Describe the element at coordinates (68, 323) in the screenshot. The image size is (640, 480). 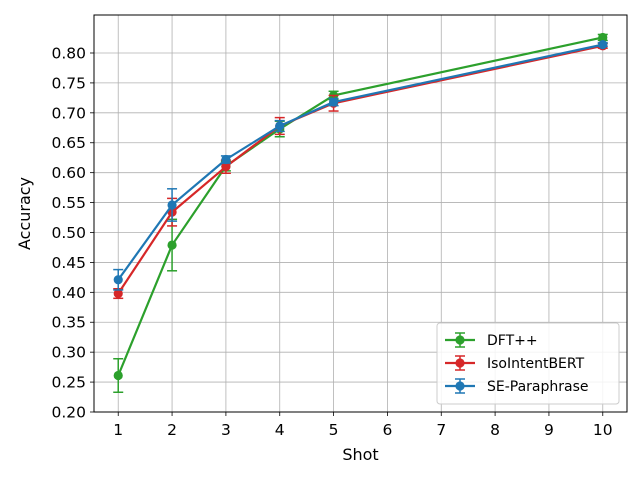
I see `y-tick-label: 0.35` at that location.